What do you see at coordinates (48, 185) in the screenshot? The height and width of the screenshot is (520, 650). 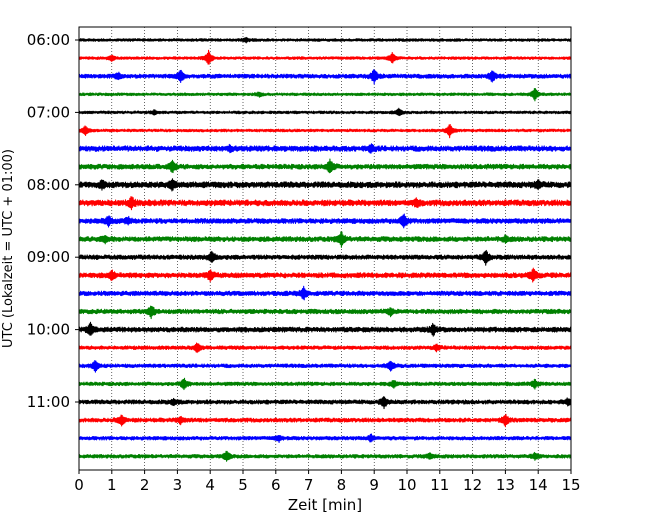 I see `y-tick-label: 08:00` at bounding box center [48, 185].